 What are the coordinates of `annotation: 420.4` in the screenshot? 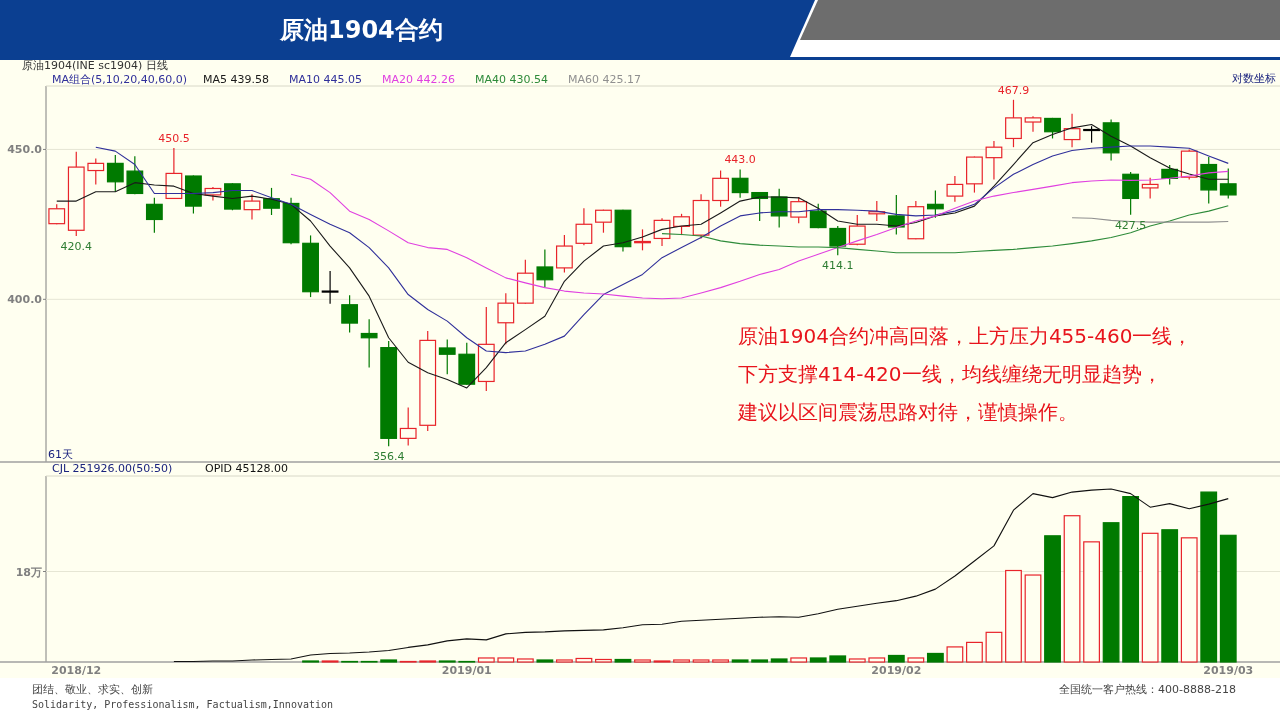 It's located at (76, 247).